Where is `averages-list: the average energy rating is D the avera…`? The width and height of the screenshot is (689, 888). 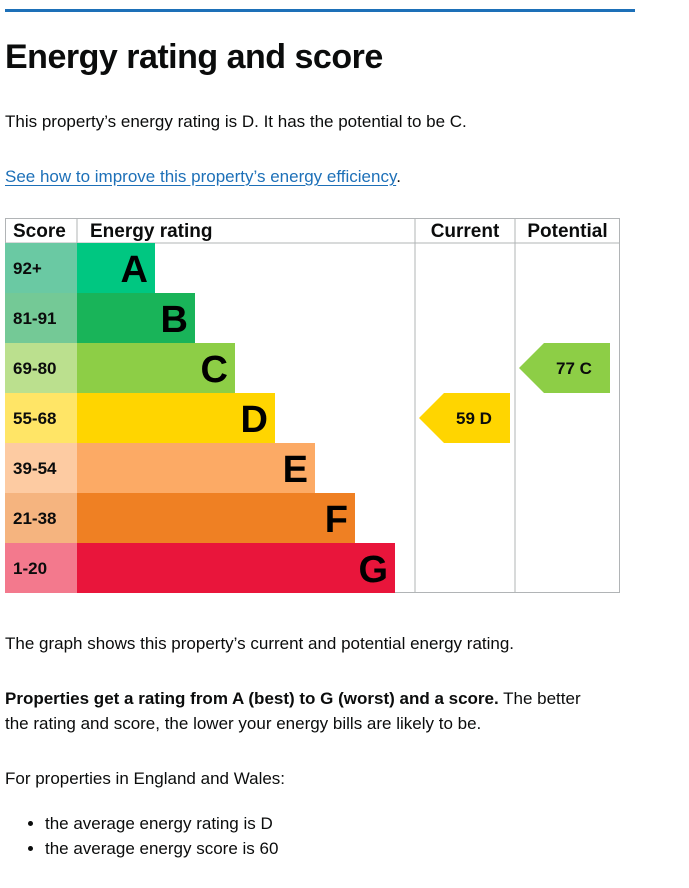 averages-list: the average energy rating is D the avera… is located at coordinates (141, 836).